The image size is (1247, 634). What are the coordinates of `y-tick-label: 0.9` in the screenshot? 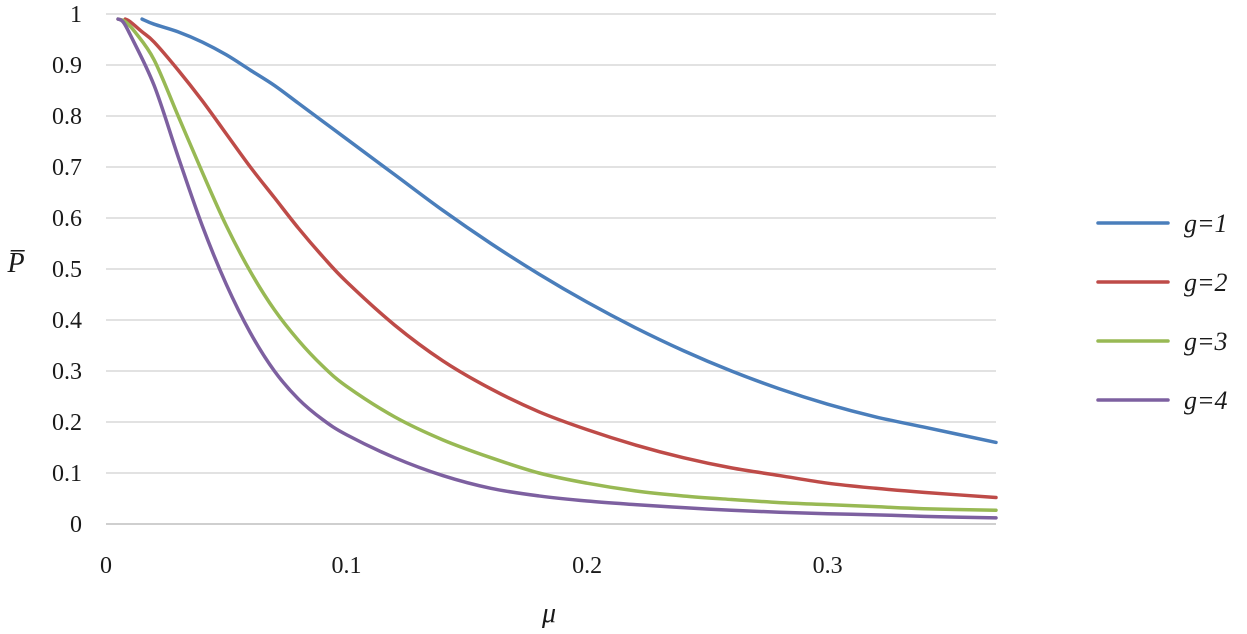 It's located at (67, 66).